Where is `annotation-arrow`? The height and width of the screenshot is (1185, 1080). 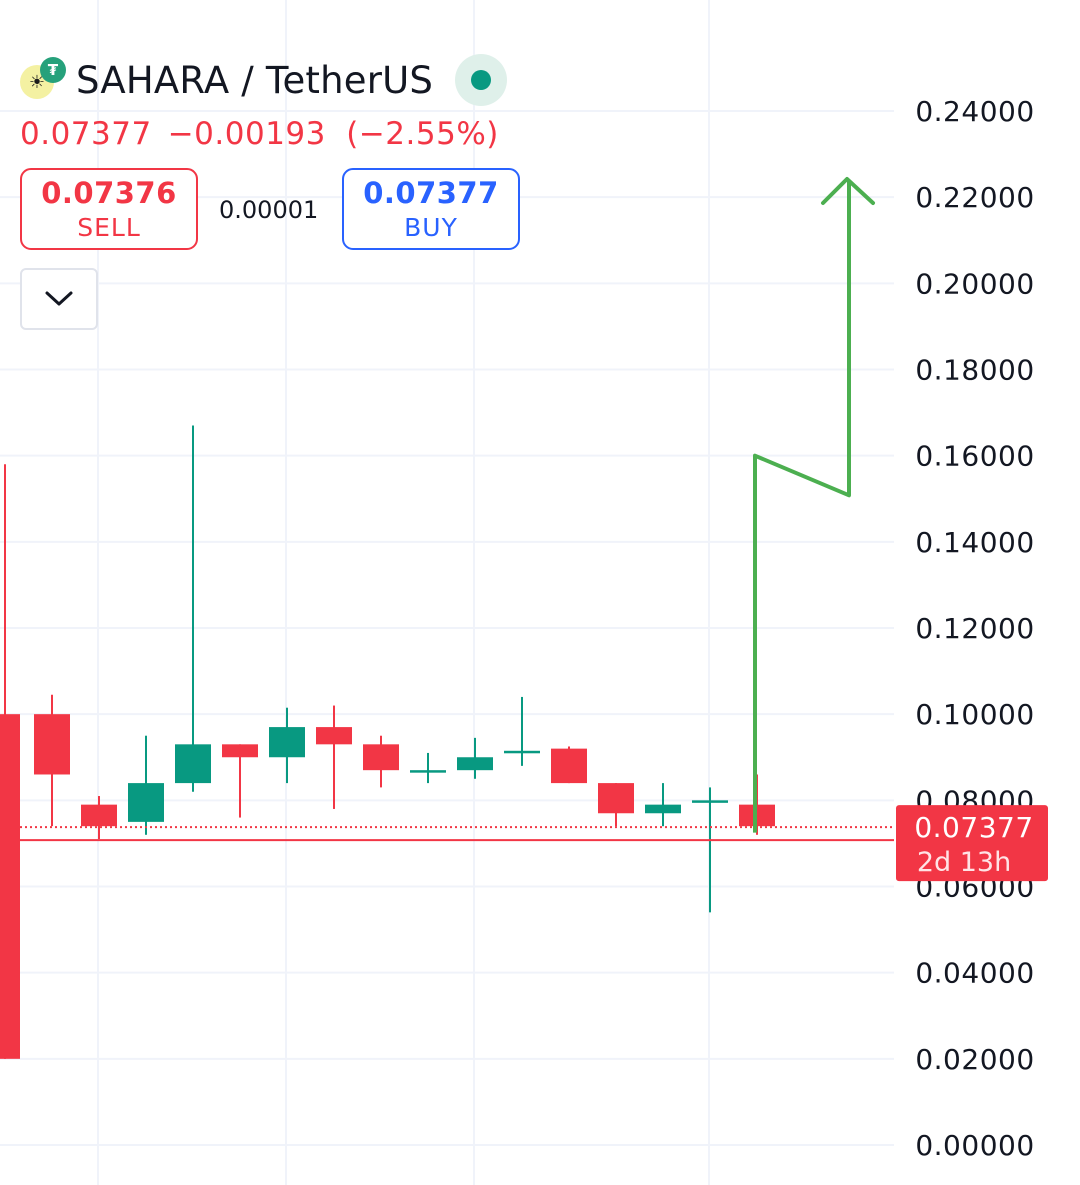
annotation-arrow is located at coordinates (814, 505).